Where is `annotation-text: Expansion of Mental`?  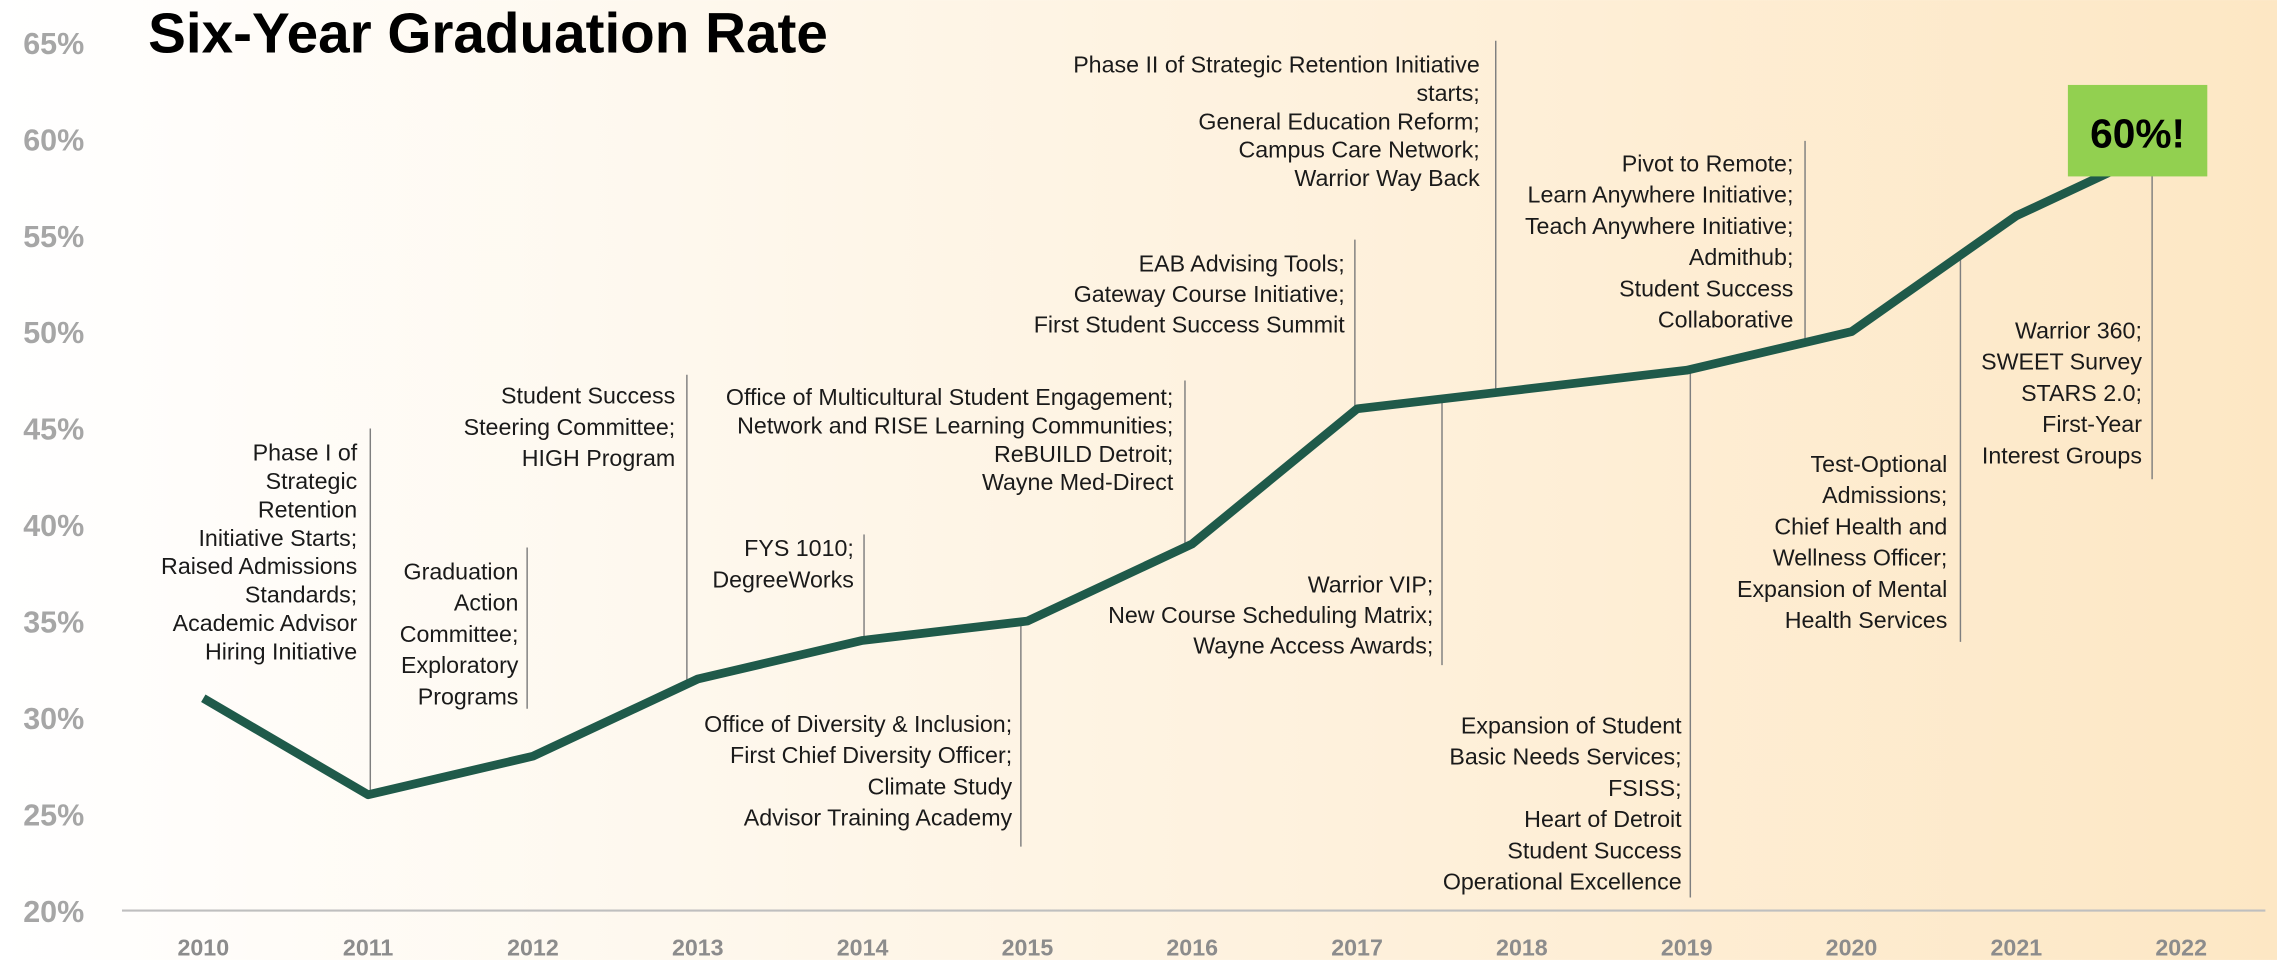 annotation-text: Expansion of Mental is located at coordinates (1842, 589).